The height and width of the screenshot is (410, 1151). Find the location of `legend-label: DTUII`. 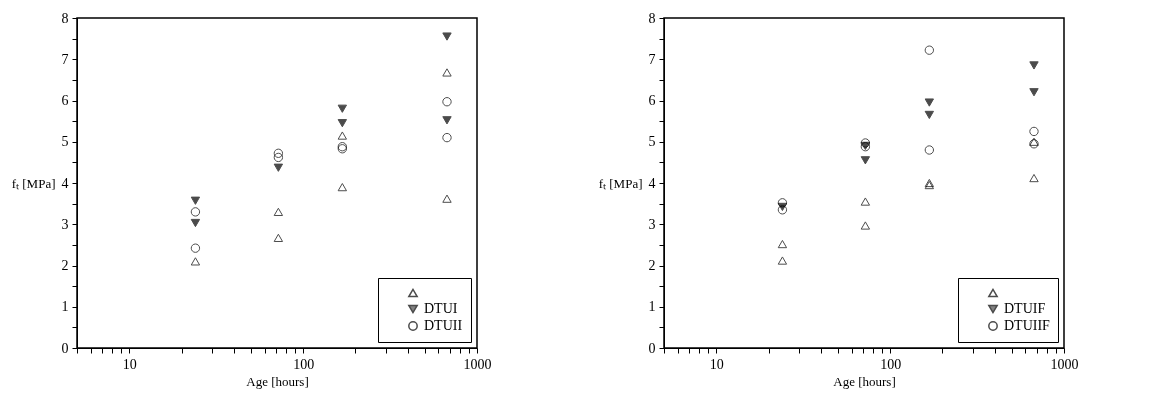

legend-label: DTUII is located at coordinates (443, 325).